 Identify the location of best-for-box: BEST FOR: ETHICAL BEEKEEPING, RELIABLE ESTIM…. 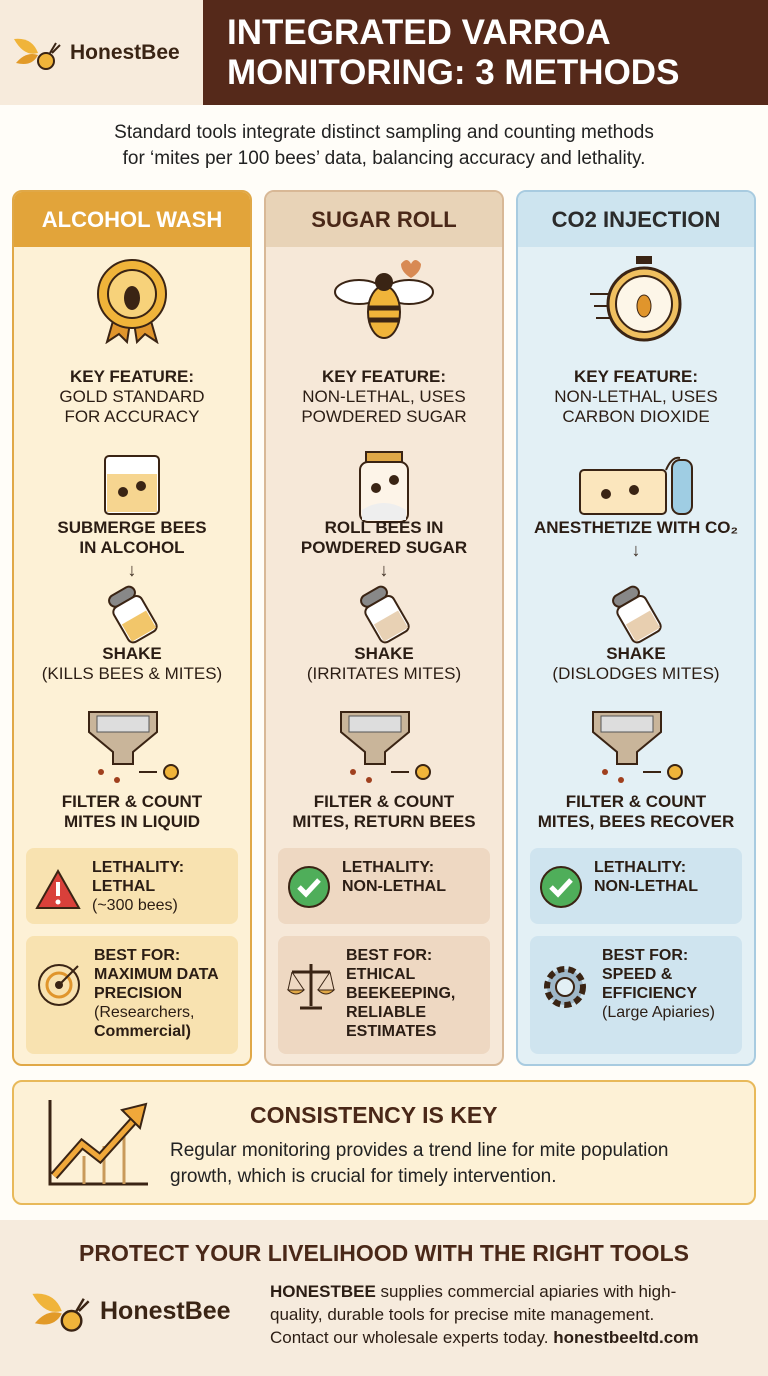
(384, 995).